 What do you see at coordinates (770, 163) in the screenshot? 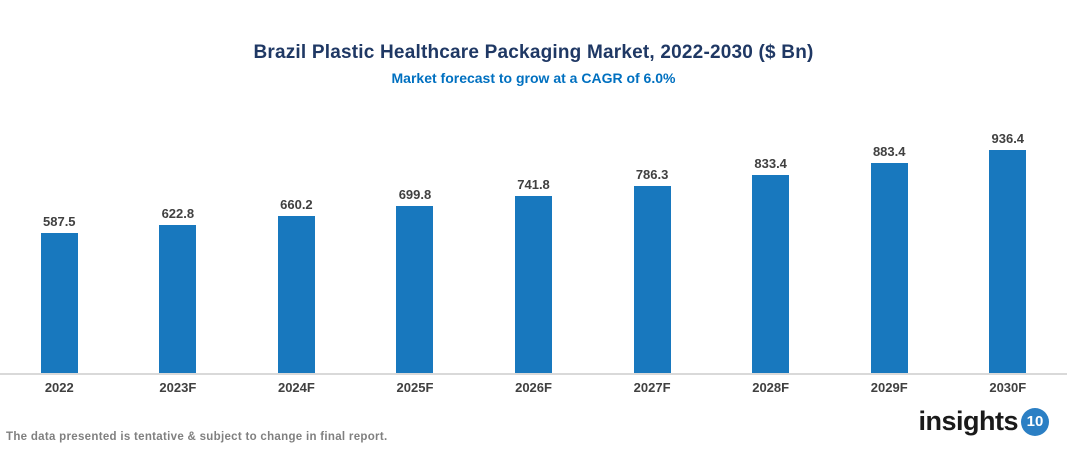
I see `bar-value-label: 833.4` at bounding box center [770, 163].